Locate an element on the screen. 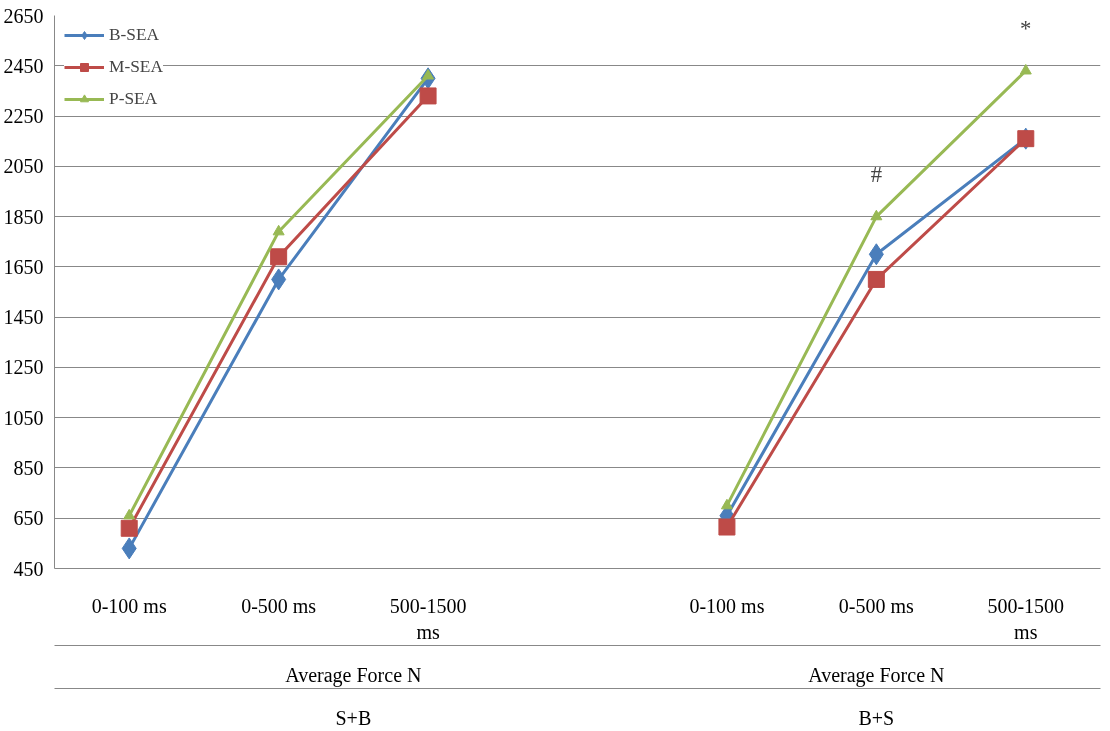 Image resolution: width=1110 pixels, height=731 pixels. text: S+B is located at coordinates (353, 717).